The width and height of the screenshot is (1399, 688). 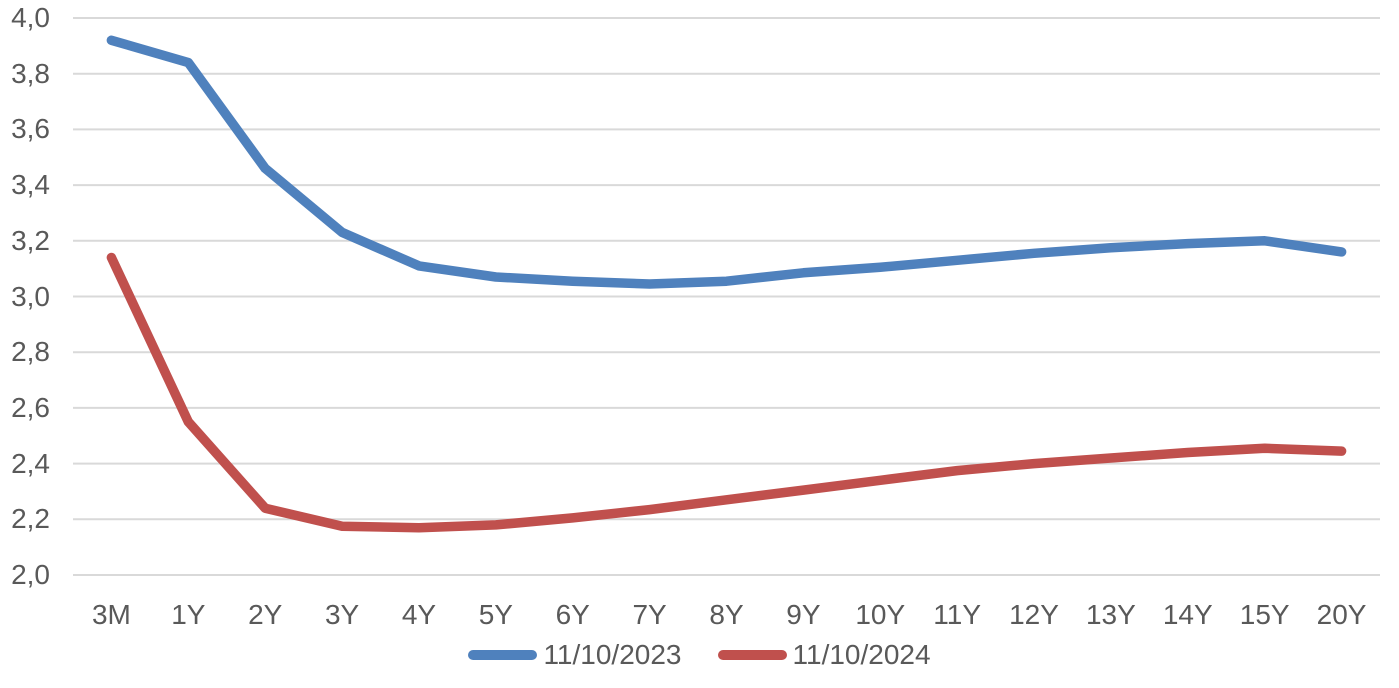 What do you see at coordinates (30, 407) in the screenshot?
I see `y-tick-label: 2,6` at bounding box center [30, 407].